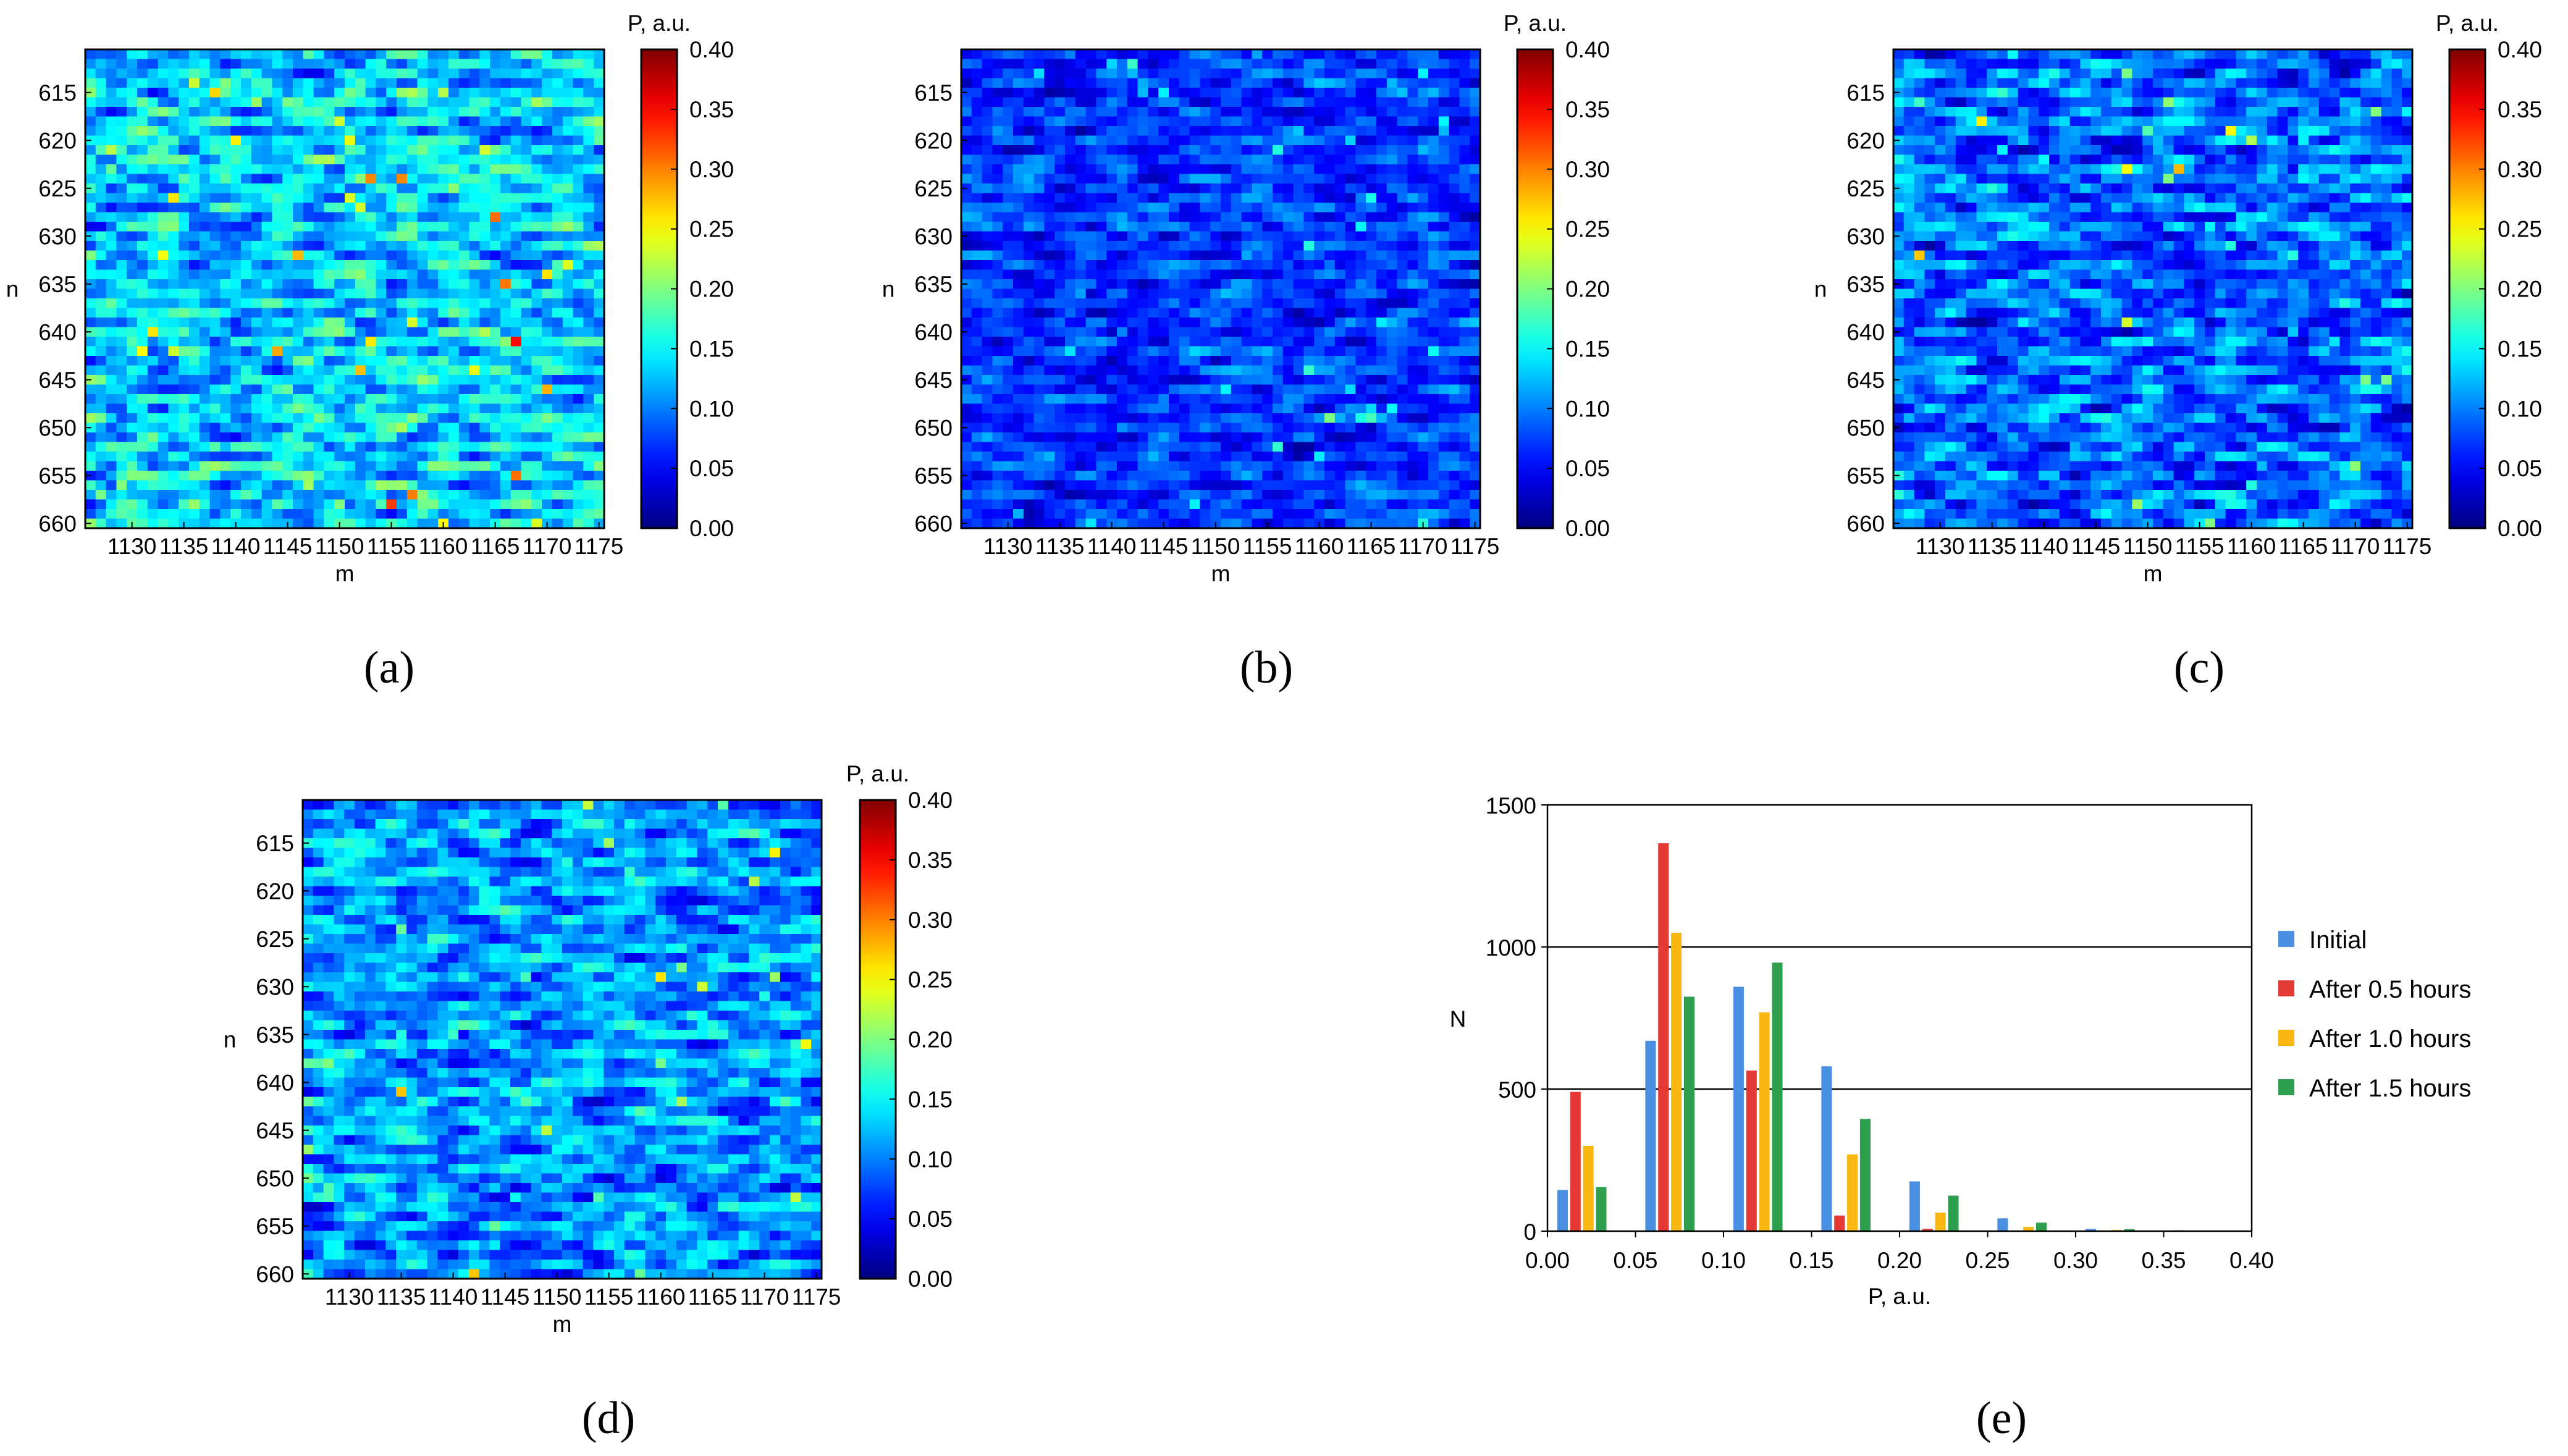 This screenshot has width=2568, height=1456. I want to click on y-tick-label: 630, so click(57, 237).